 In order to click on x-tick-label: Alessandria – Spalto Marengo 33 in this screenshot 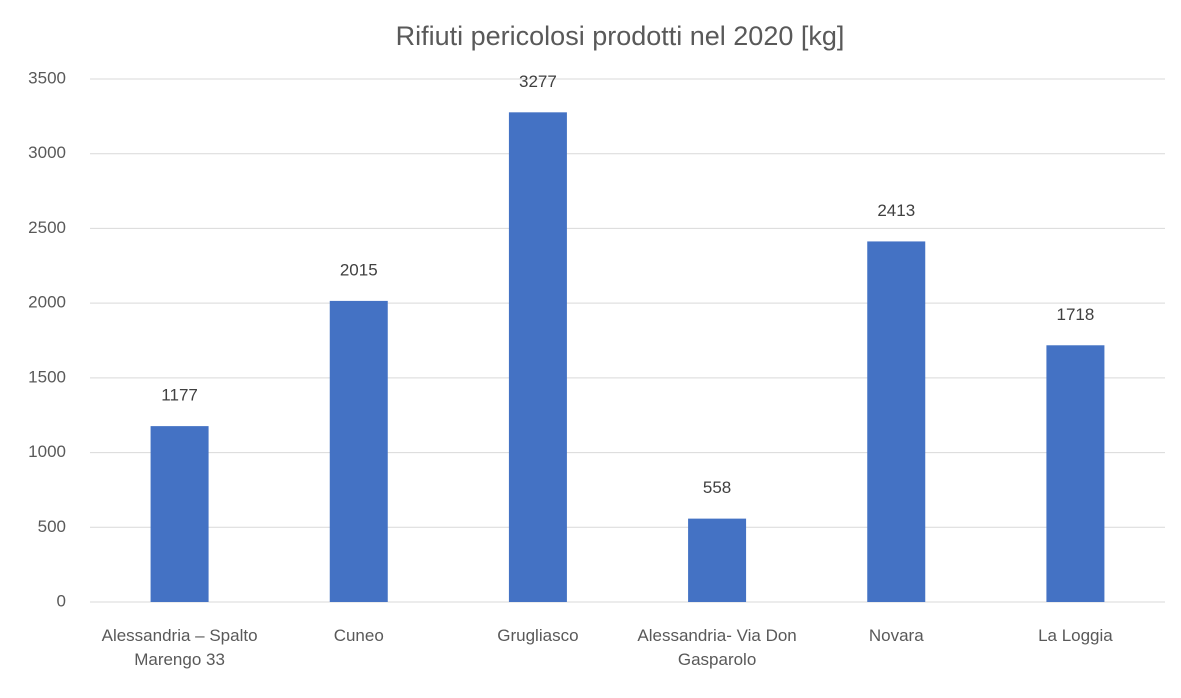, I will do `click(179, 647)`.